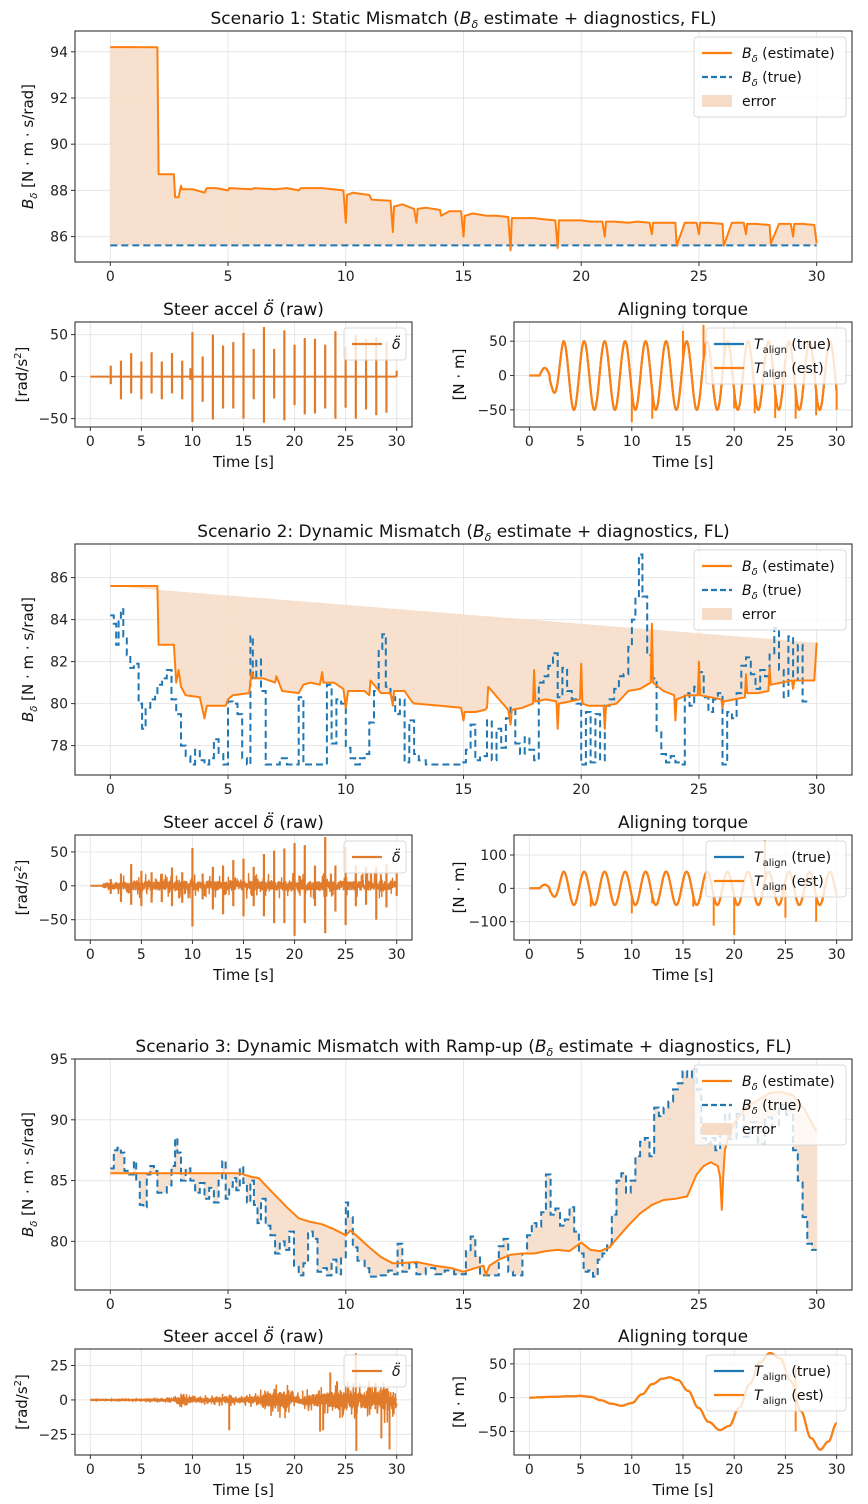 The image size is (868, 1504). Describe the element at coordinates (788, 1083) in the screenshot. I see `legend-label: Bδ (estimate)` at that location.